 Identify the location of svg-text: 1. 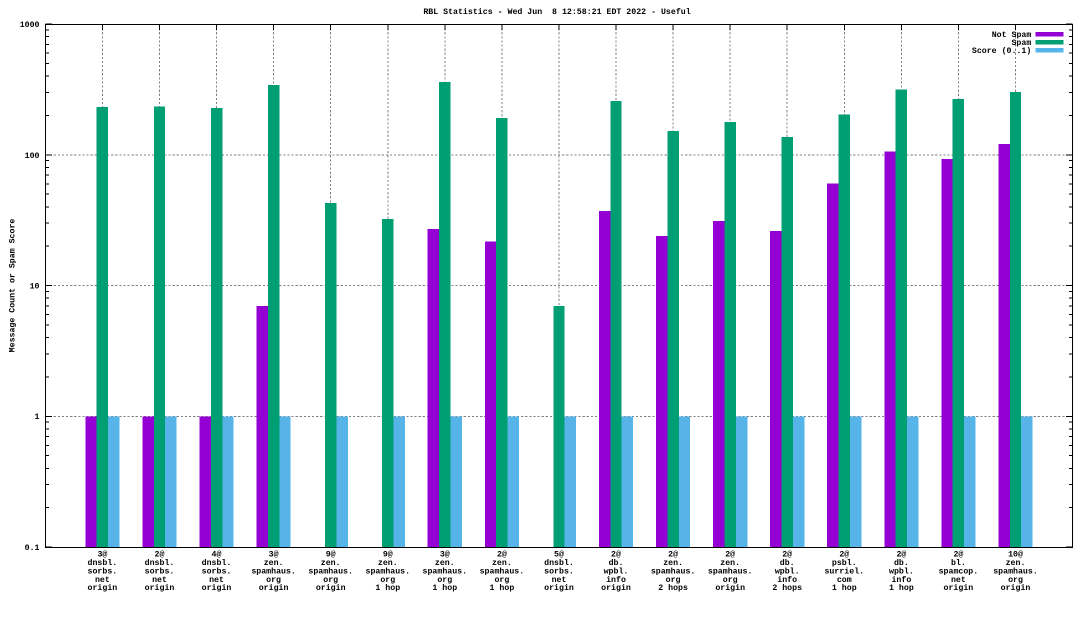
(37, 417).